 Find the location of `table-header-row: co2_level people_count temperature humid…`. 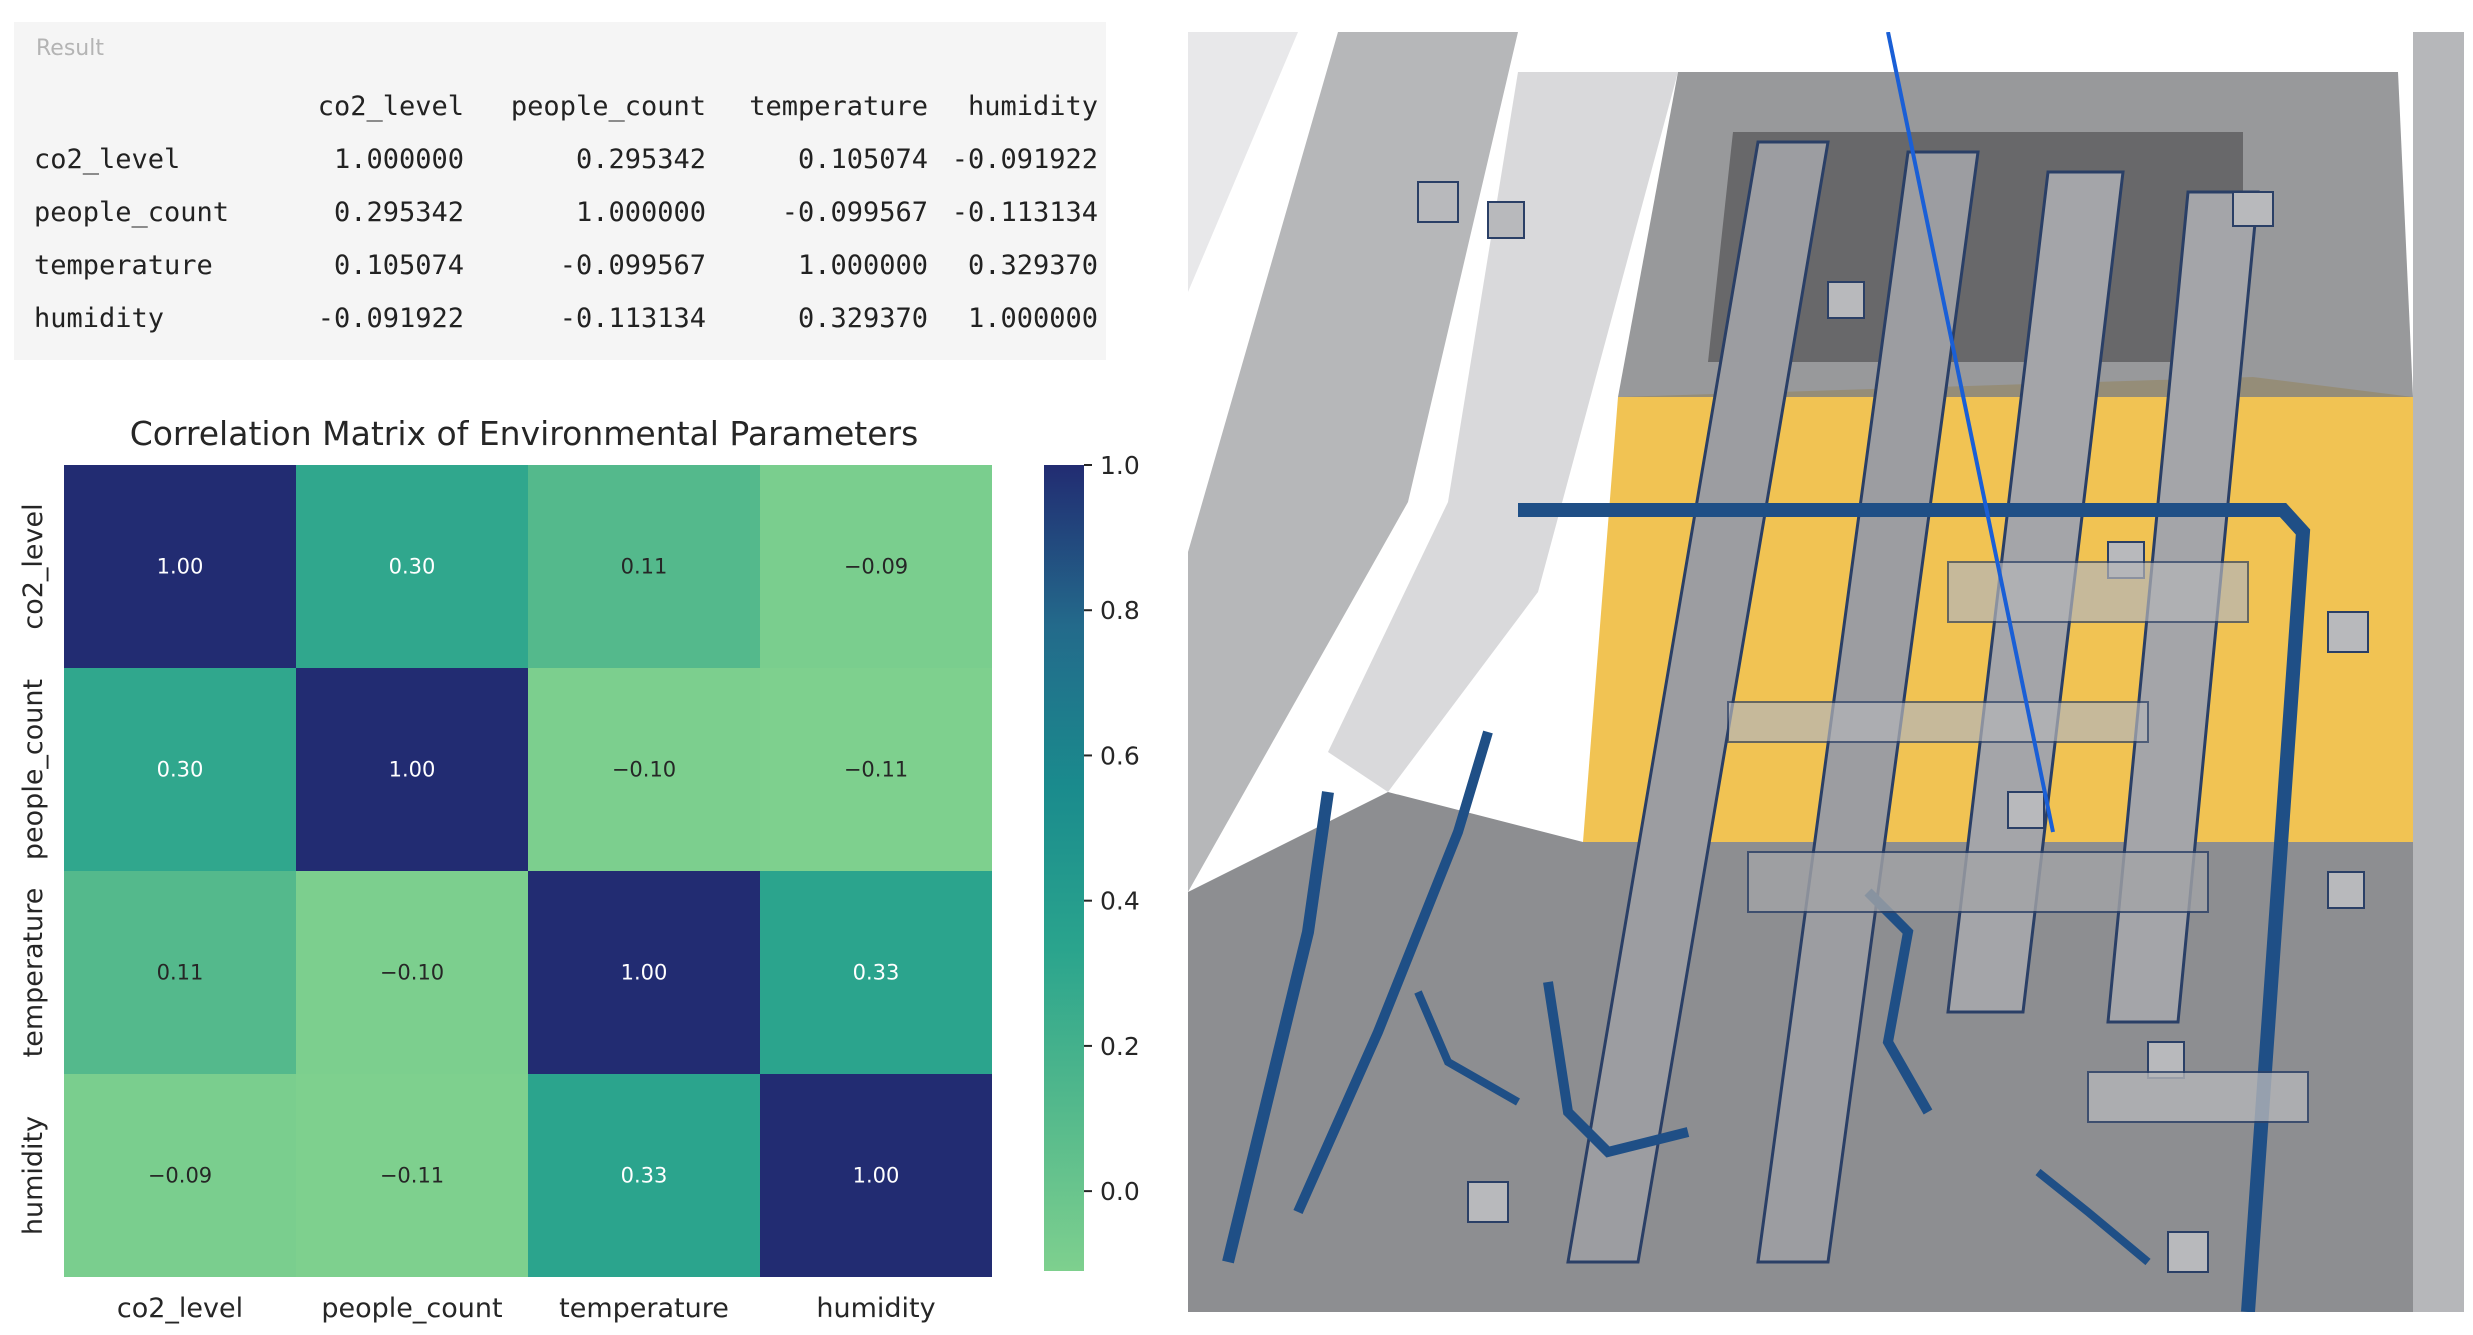

table-header-row: co2_level people_count temperature humid… is located at coordinates (556, 106).